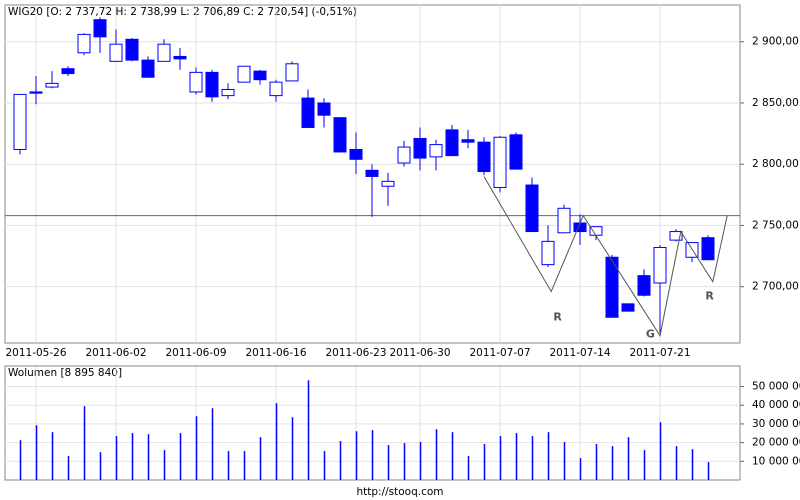 This screenshot has height=500, width=800. I want to click on pattern-line, so click(605, 256).